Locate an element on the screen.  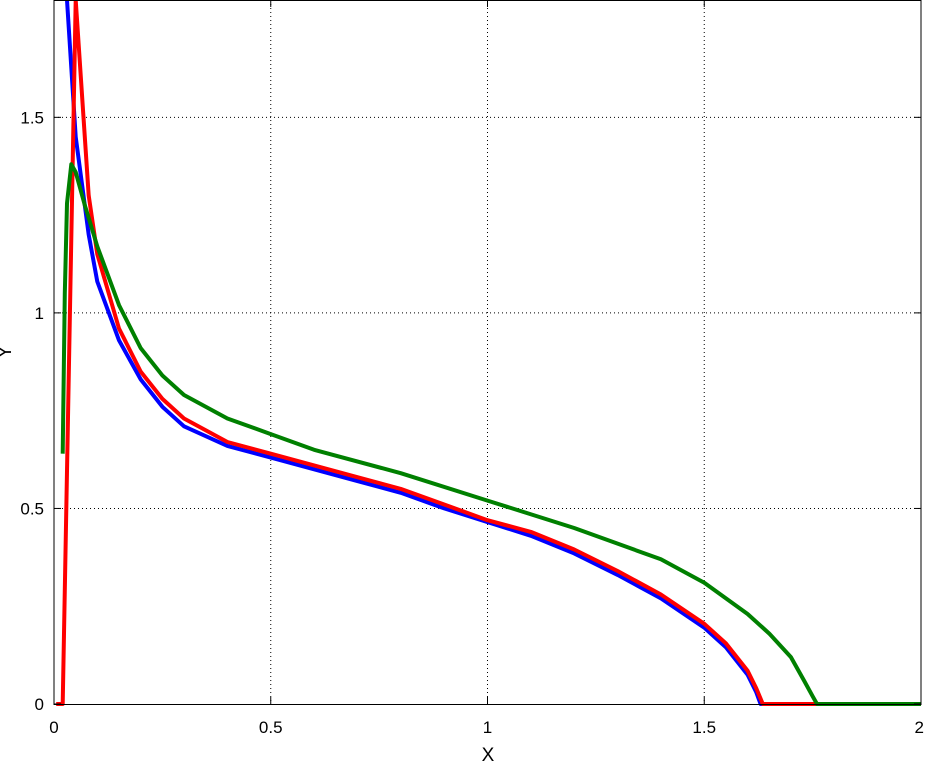
x-tick-label: 0.5 is located at coordinates (271, 727).